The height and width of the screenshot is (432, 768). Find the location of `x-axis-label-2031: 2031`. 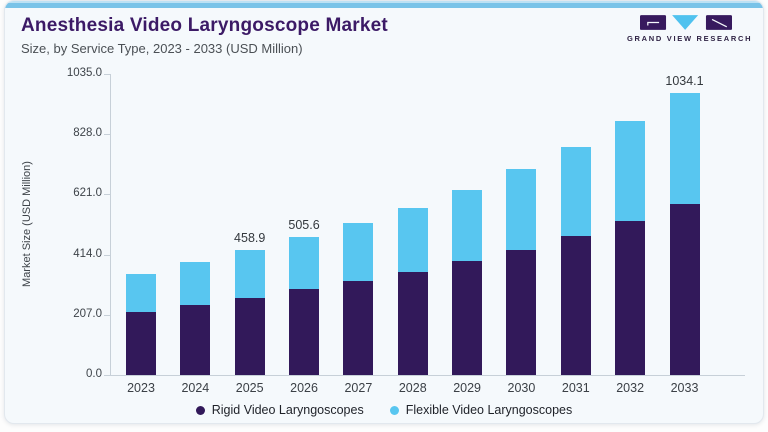

x-axis-label-2031: 2031 is located at coordinates (575, 388).